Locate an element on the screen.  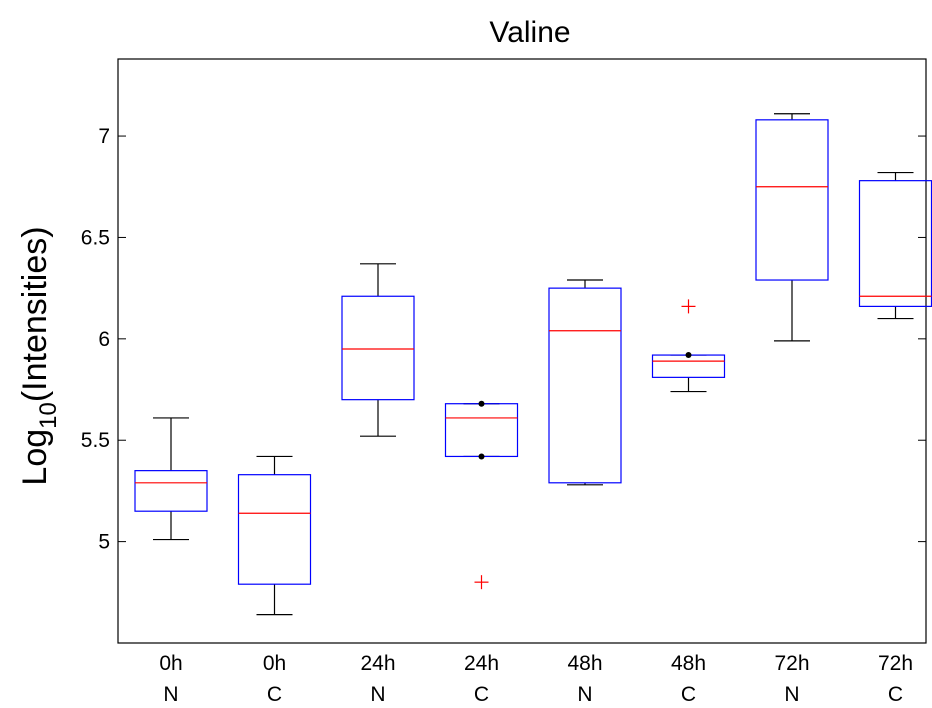
box-72h-C is located at coordinates (895, 245).